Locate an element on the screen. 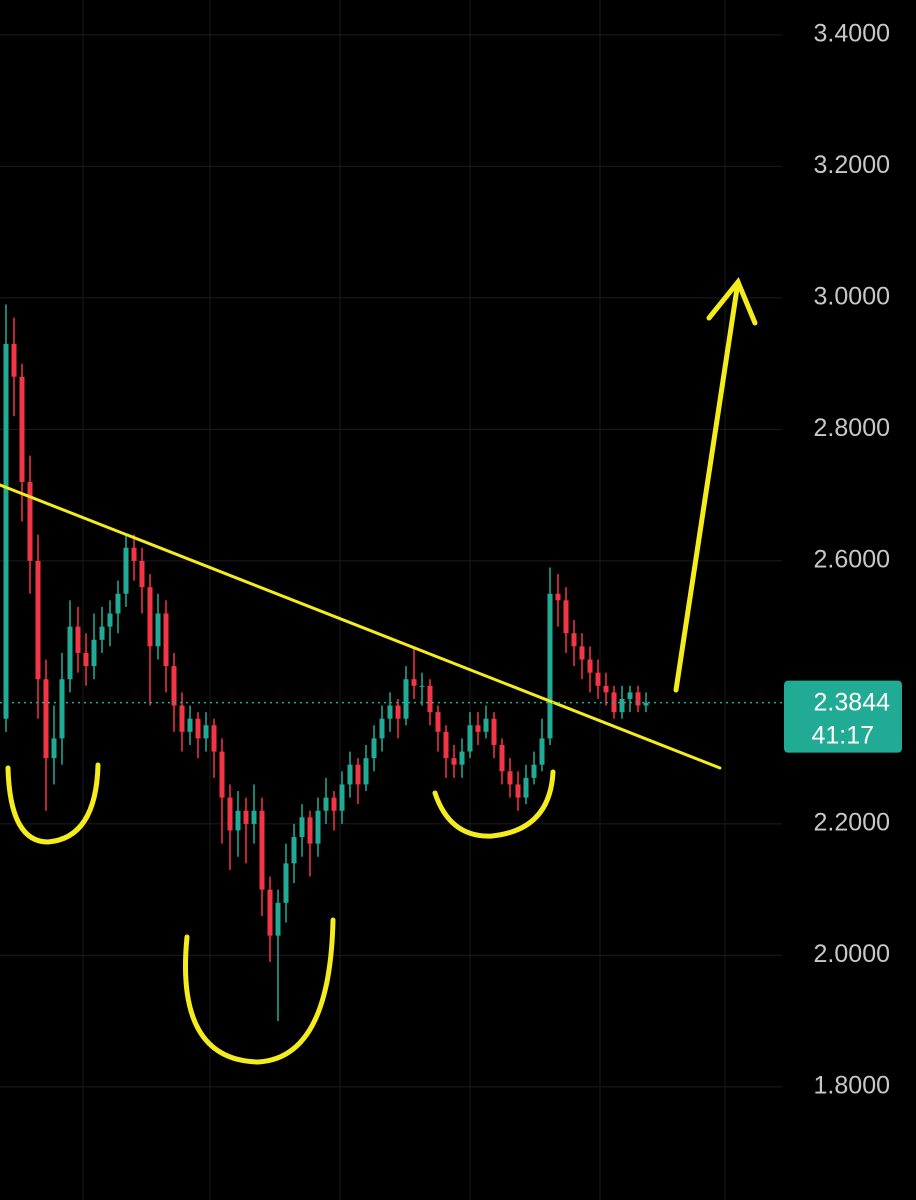 This screenshot has width=916, height=1200. y-tick-label: 2.2000 is located at coordinates (852, 822).